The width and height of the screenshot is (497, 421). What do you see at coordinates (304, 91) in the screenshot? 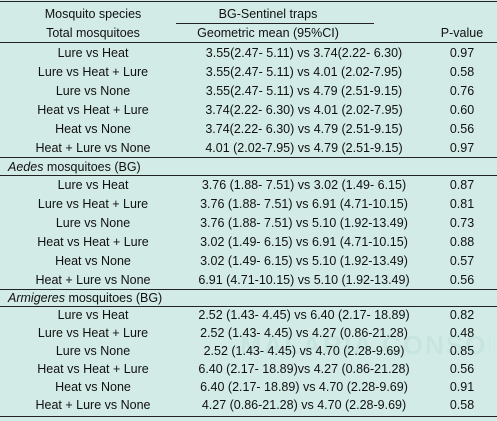
I see `geometric-mean-cell: 3.55(2.47- 5.11) vs 4.79 (2.51-9.15)` at bounding box center [304, 91].